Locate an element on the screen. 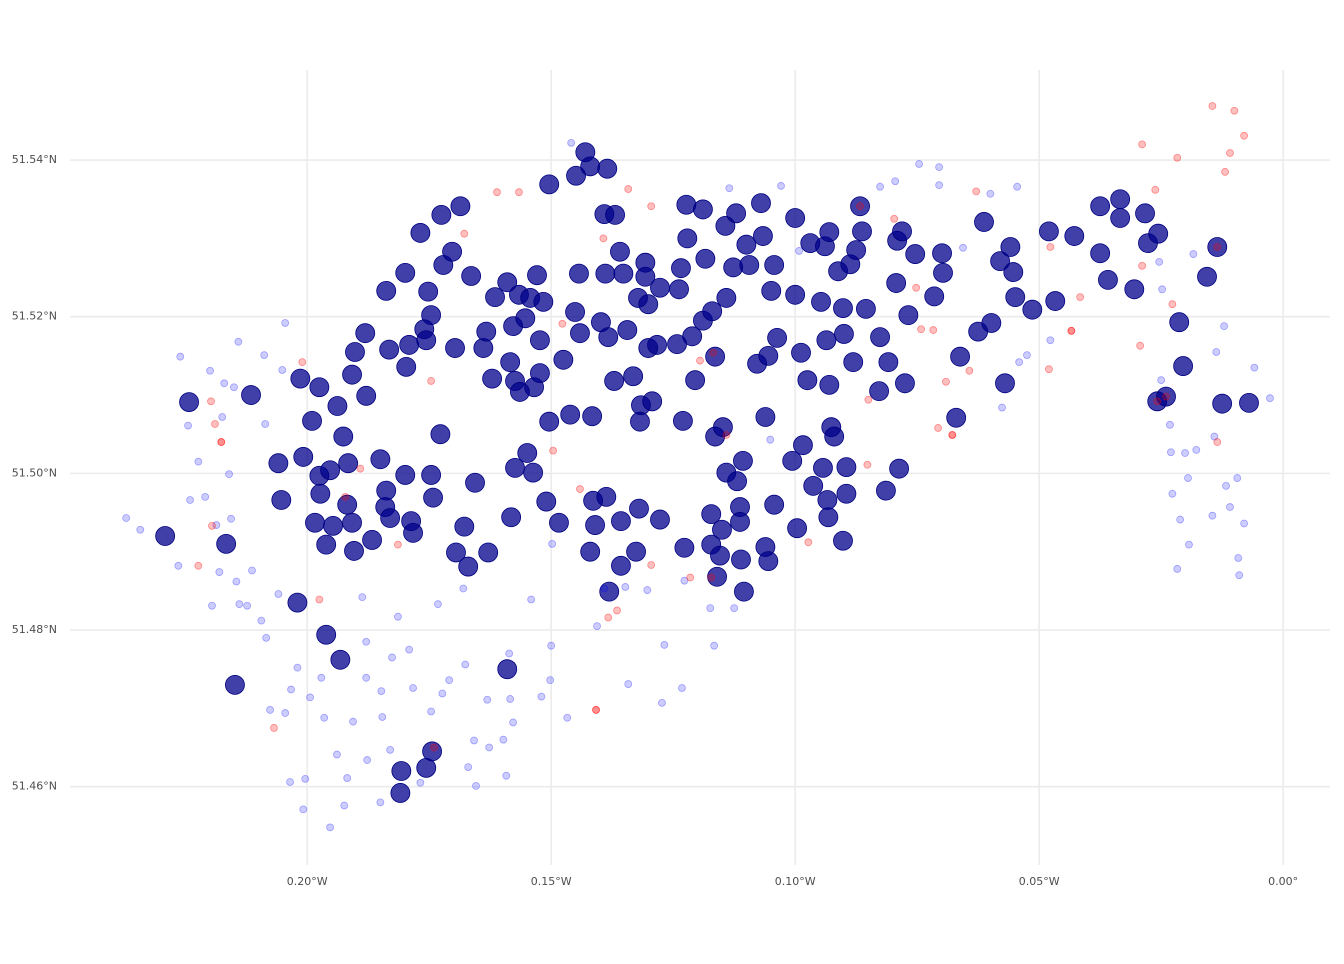  x-tick-label: 0.05°W is located at coordinates (1039, 881).